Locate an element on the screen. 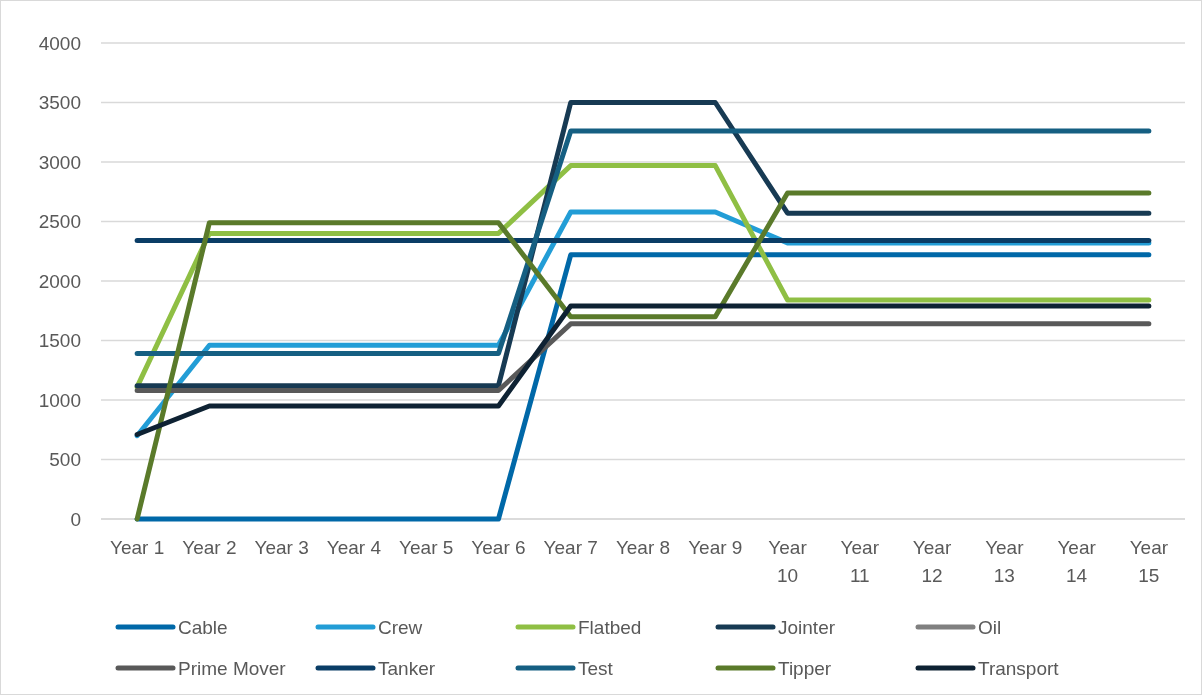 The width and height of the screenshot is (1202, 695). legend-label: Tipper is located at coordinates (805, 668).